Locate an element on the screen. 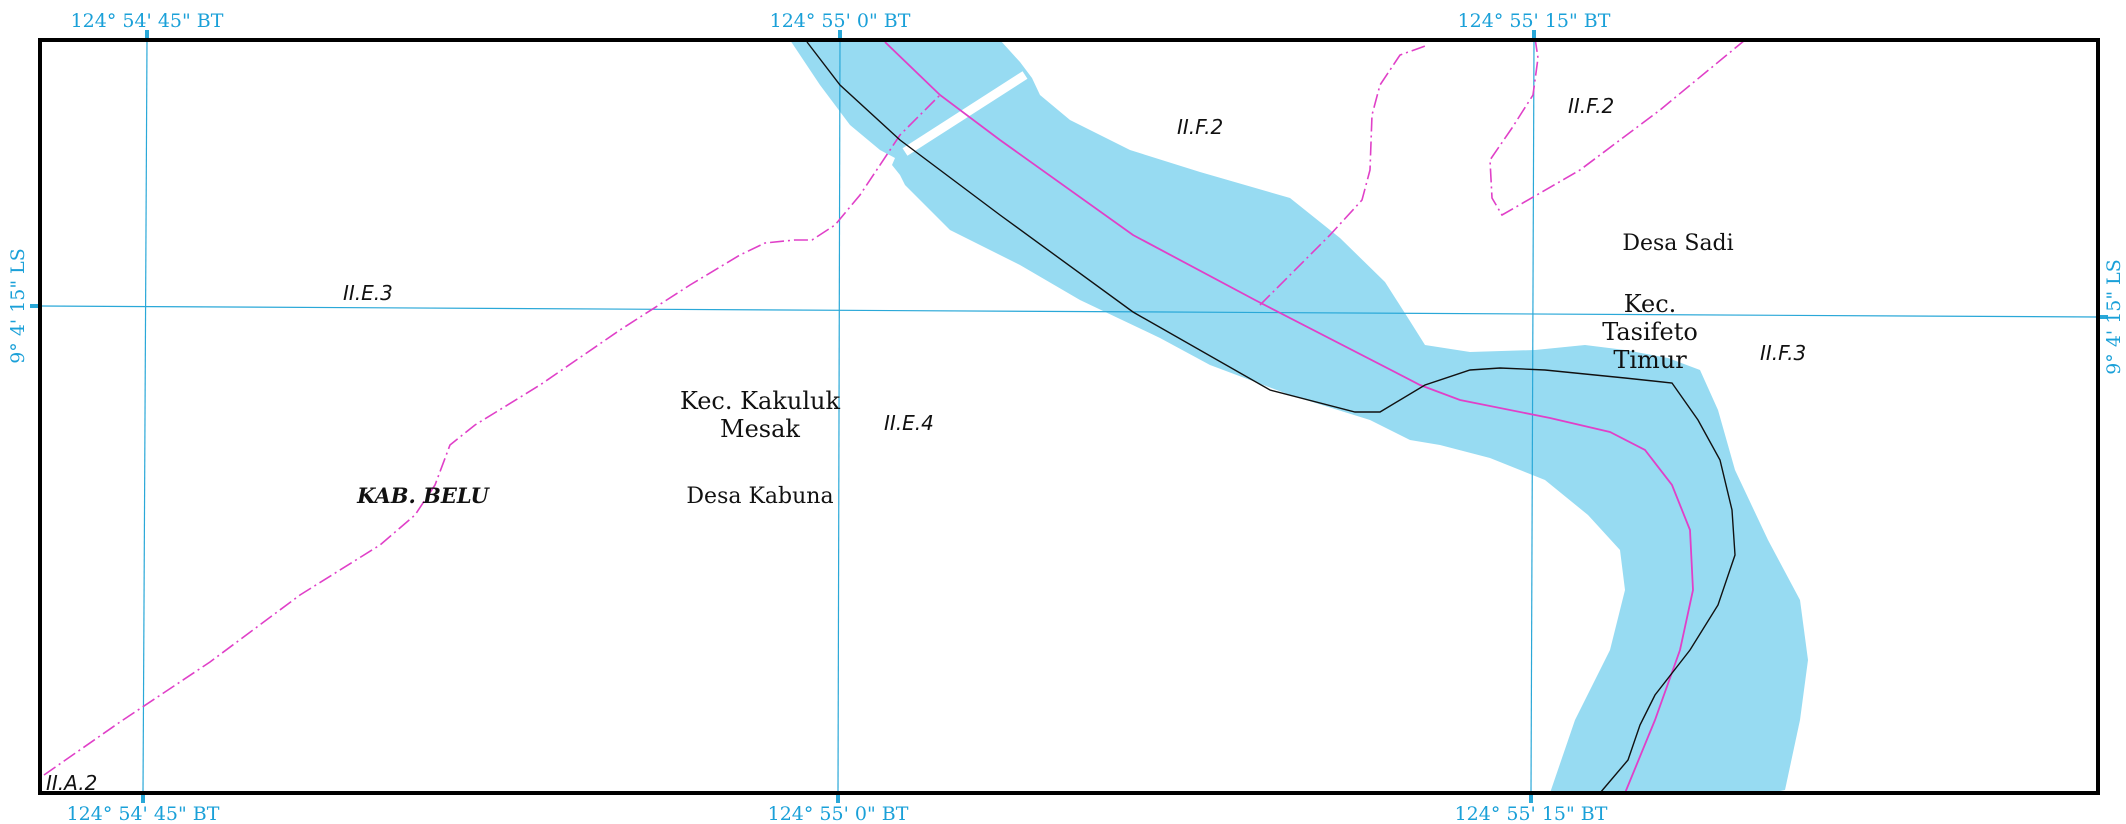  boundary-ii-f-2-west is located at coordinates (1344, 175).